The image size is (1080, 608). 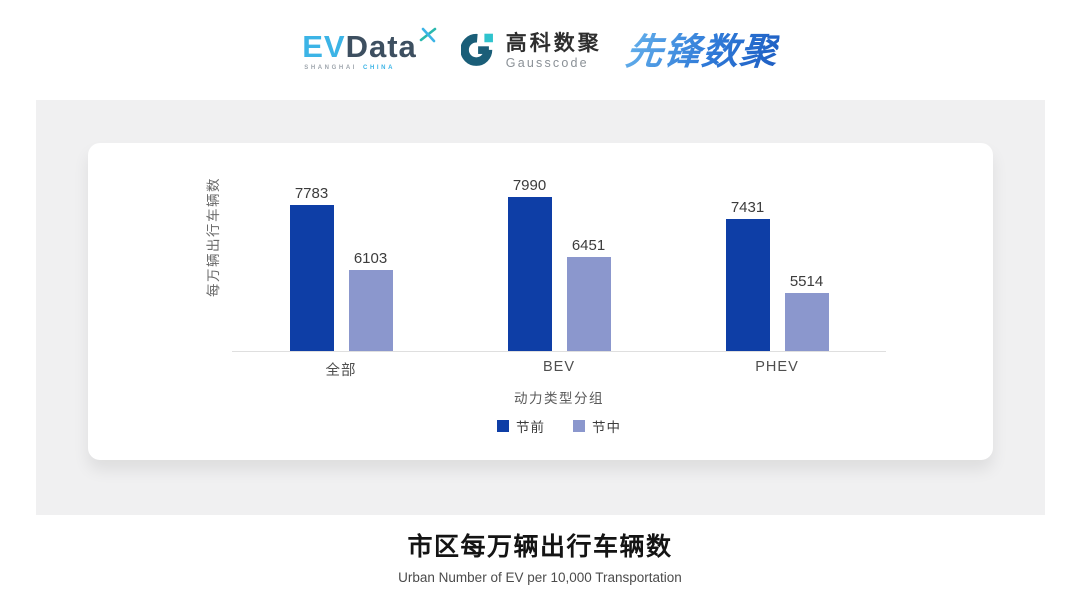 I want to click on chart-legend: 节前 节中, so click(x=559, y=426).